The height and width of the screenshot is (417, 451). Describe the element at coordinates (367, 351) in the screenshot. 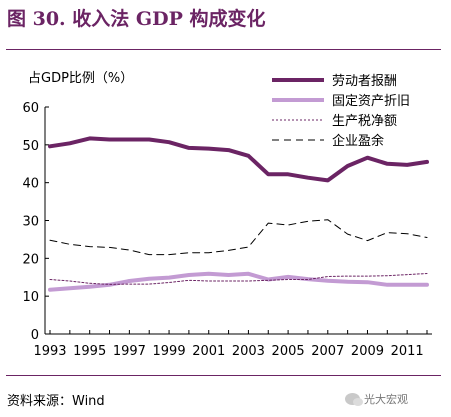

I see `x-tick-label: 2009` at that location.